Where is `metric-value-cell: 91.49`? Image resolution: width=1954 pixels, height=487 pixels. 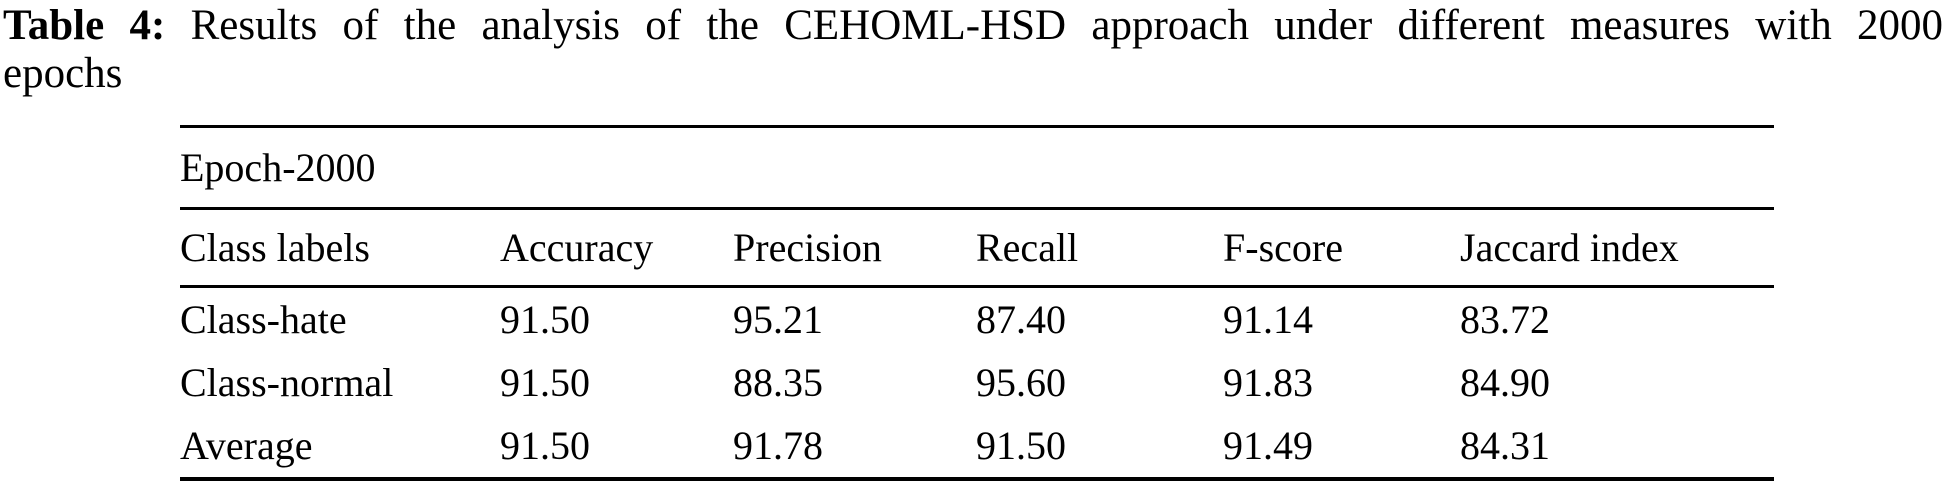
metric-value-cell: 91.49 is located at coordinates (1268, 445).